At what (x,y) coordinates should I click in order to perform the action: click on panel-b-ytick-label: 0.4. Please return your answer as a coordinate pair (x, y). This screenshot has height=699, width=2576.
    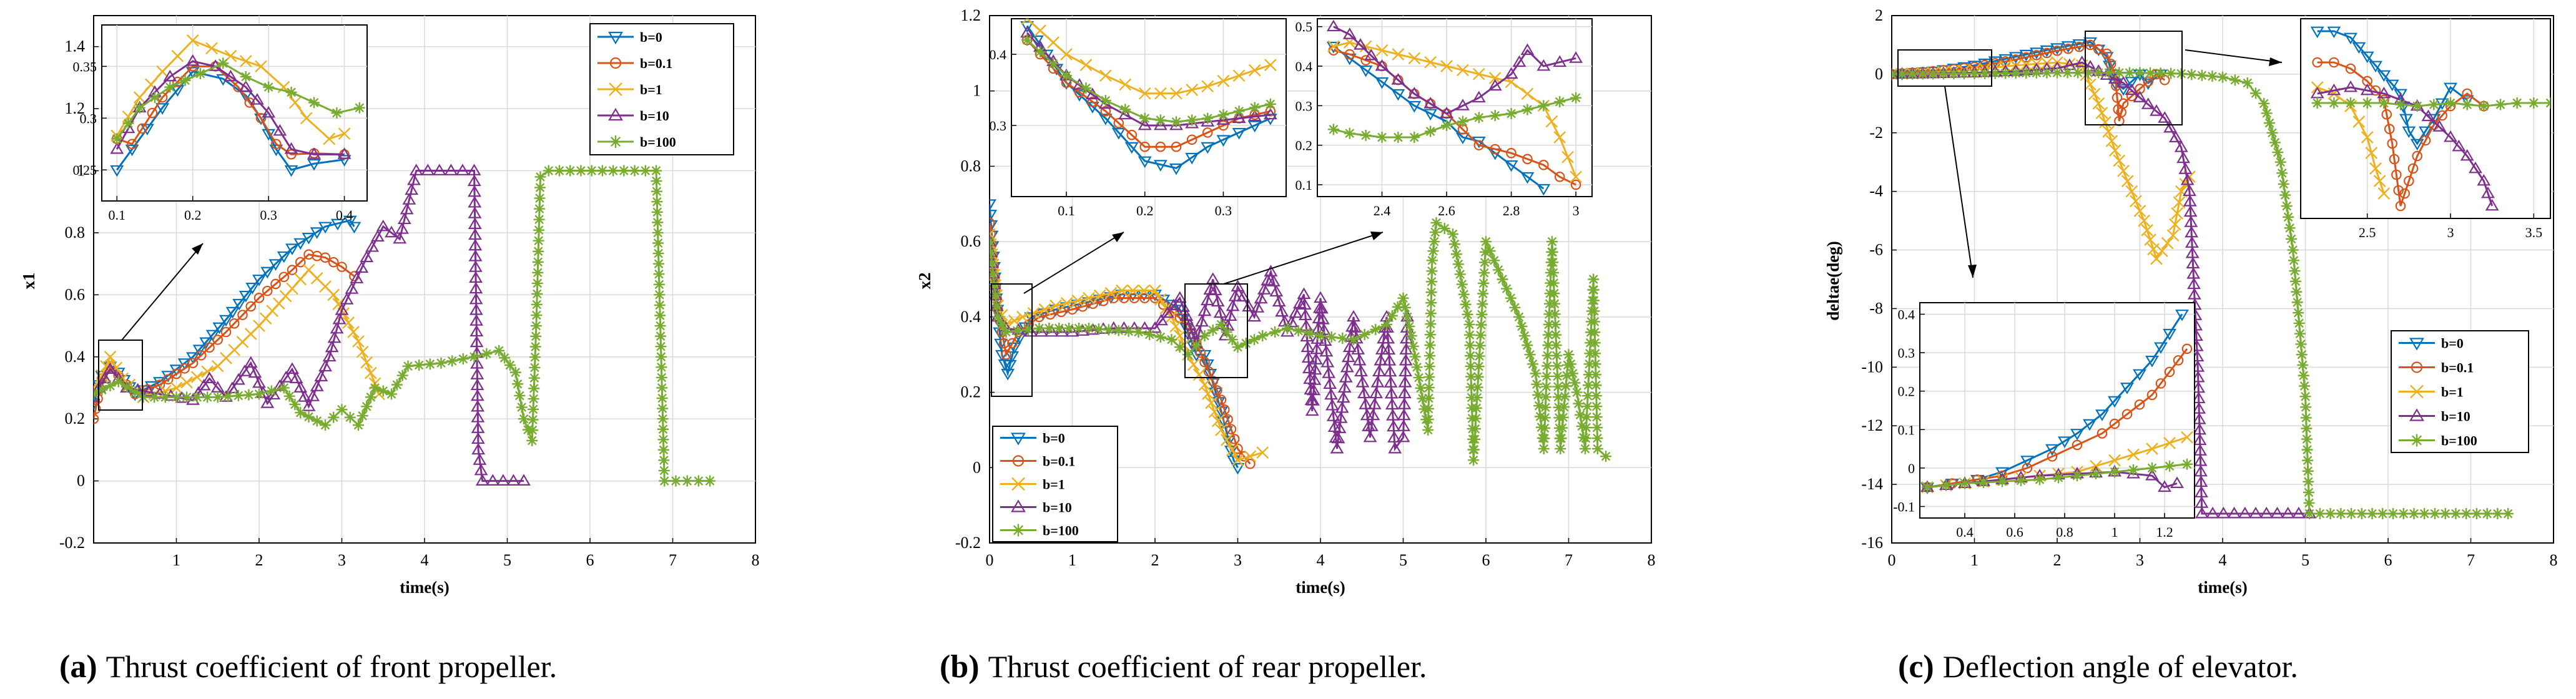
    Looking at the image, I should click on (971, 317).